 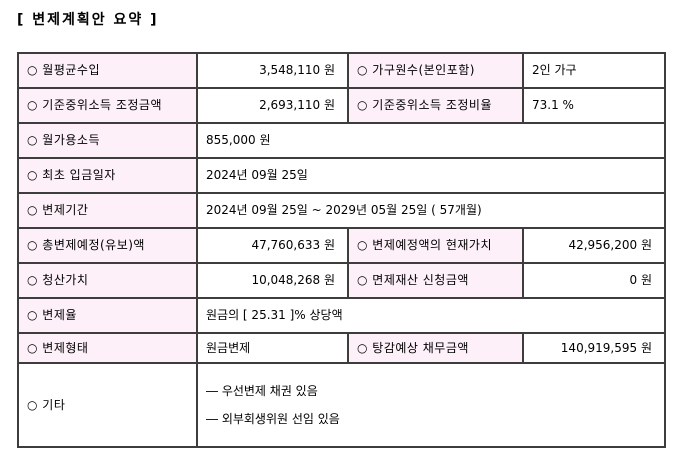 What do you see at coordinates (435, 348) in the screenshot?
I see `row-label: ○ 탕감예상 채무금액` at bounding box center [435, 348].